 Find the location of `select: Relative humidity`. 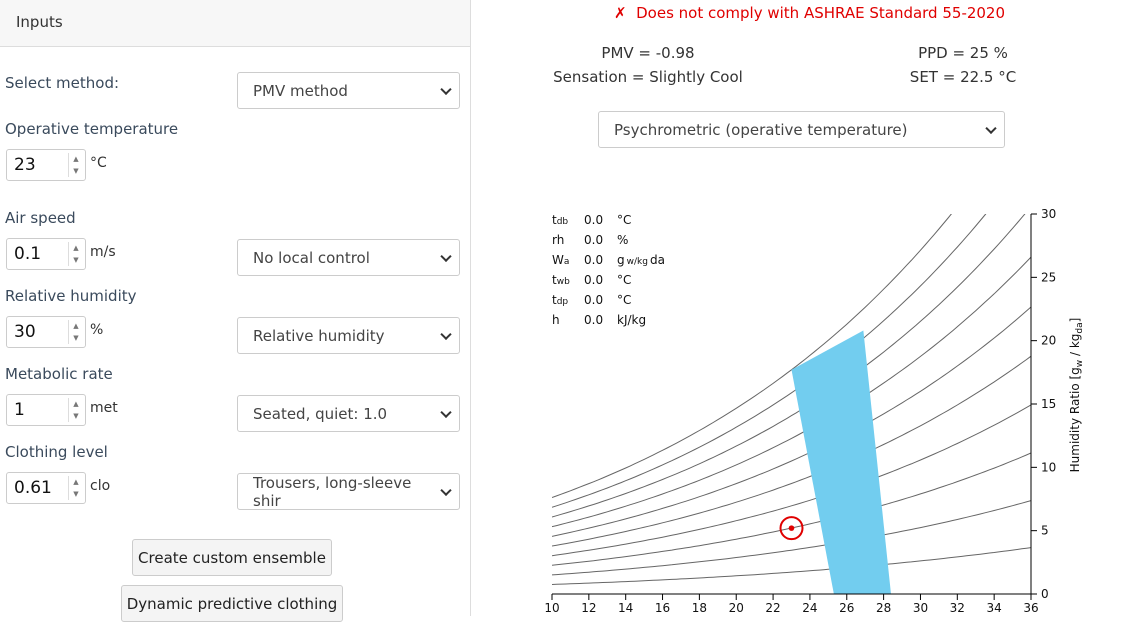

select: Relative humidity is located at coordinates (348, 335).